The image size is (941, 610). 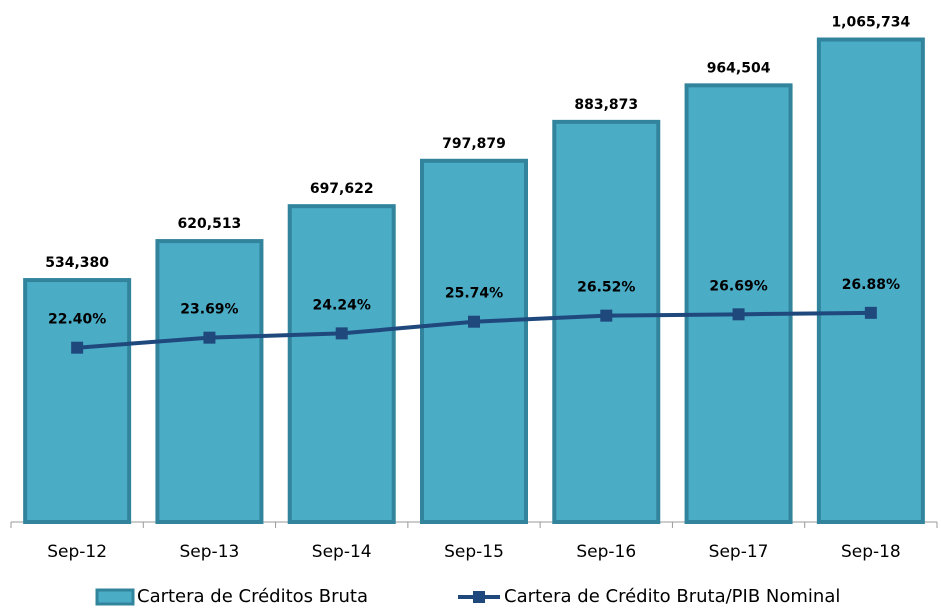 What do you see at coordinates (672, 596) in the screenshot?
I see `legend-label: Cartera de Crédito Bruta/PIB Nominal` at bounding box center [672, 596].